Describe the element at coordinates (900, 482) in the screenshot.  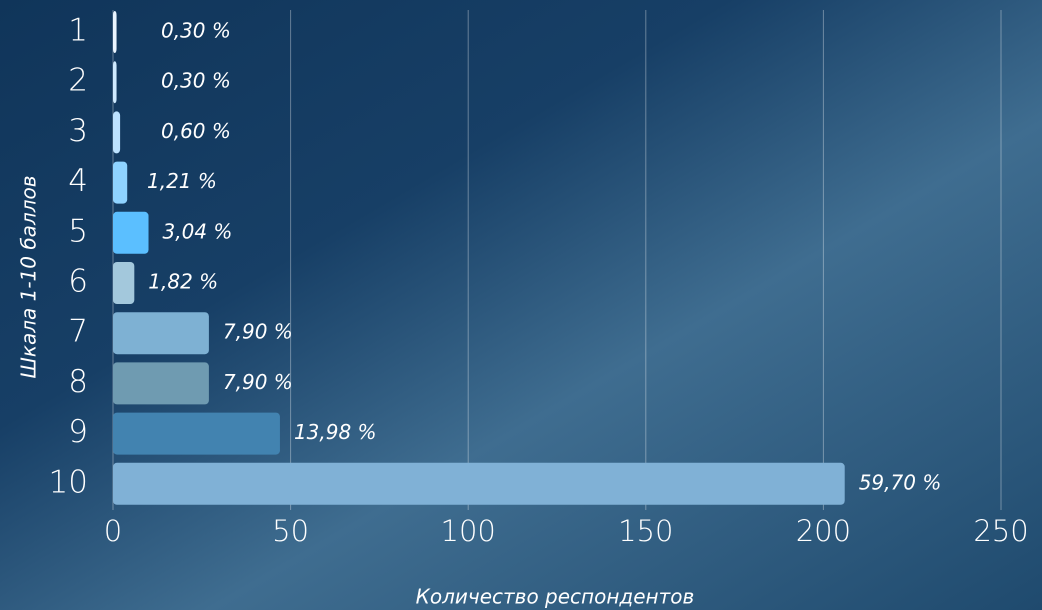
I see `data-label: 59,70 %` at that location.